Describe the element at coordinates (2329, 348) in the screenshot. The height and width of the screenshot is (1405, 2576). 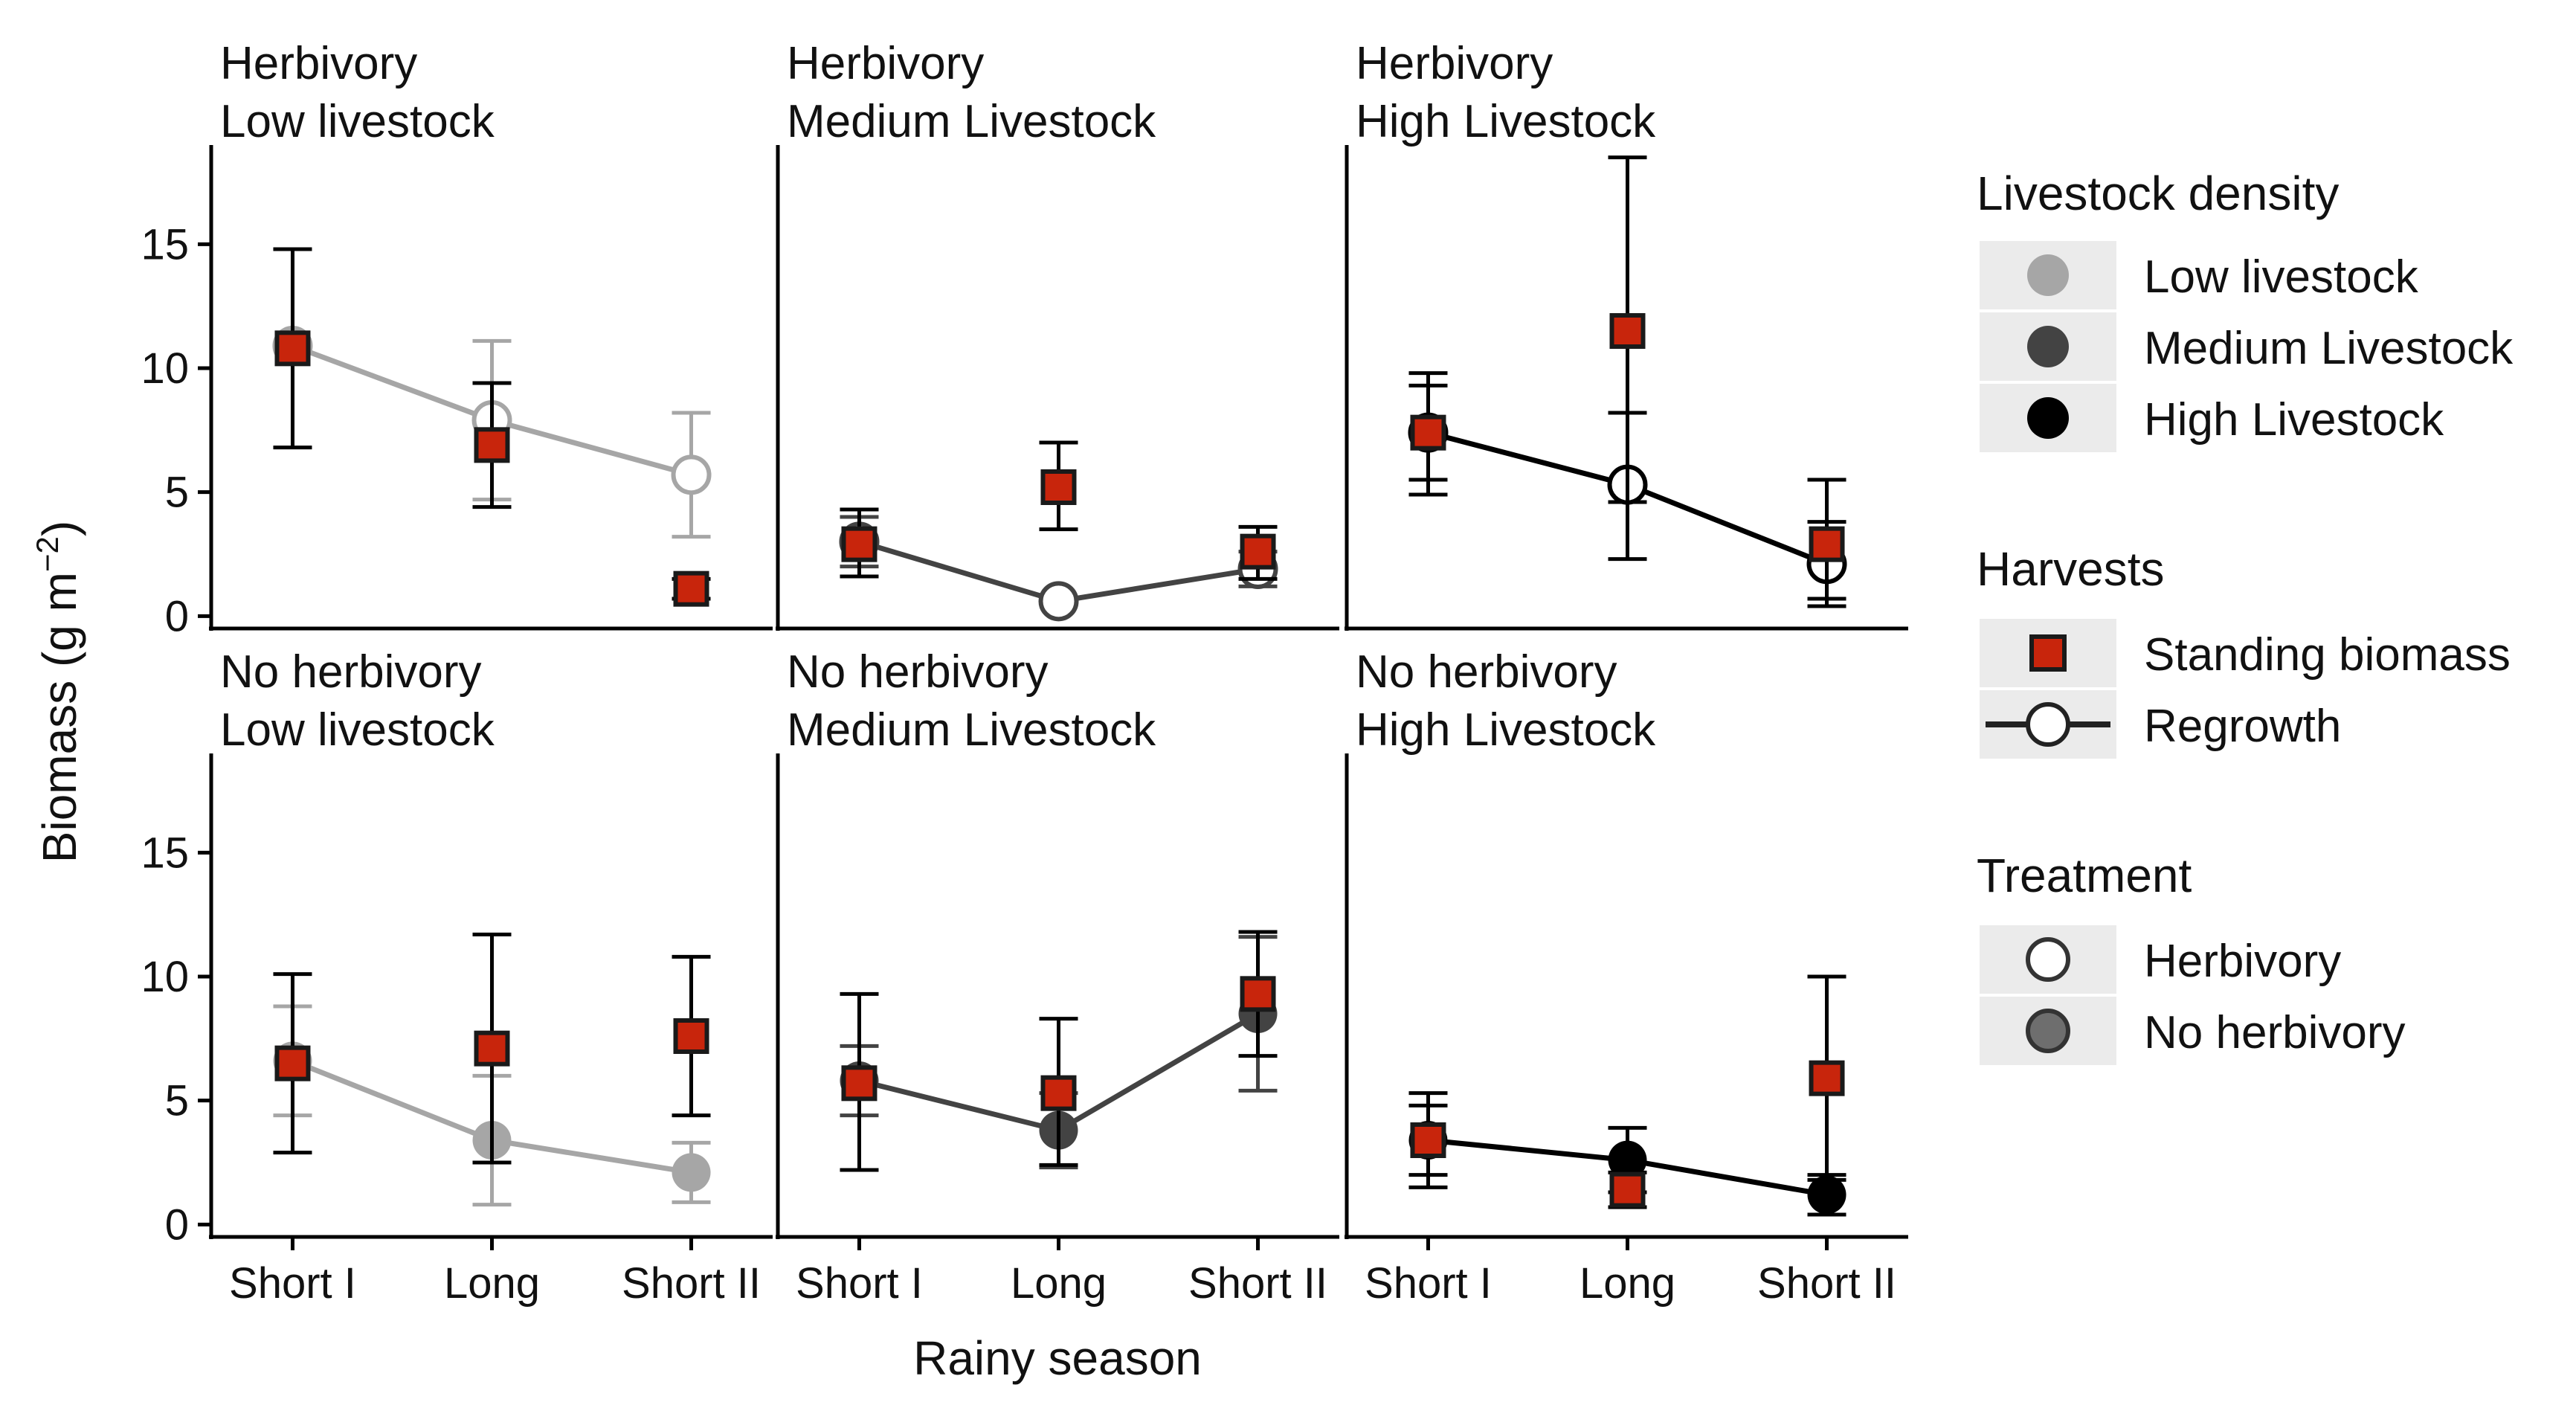
I see `legend-medium-livestock-label: Medium Livestock` at that location.